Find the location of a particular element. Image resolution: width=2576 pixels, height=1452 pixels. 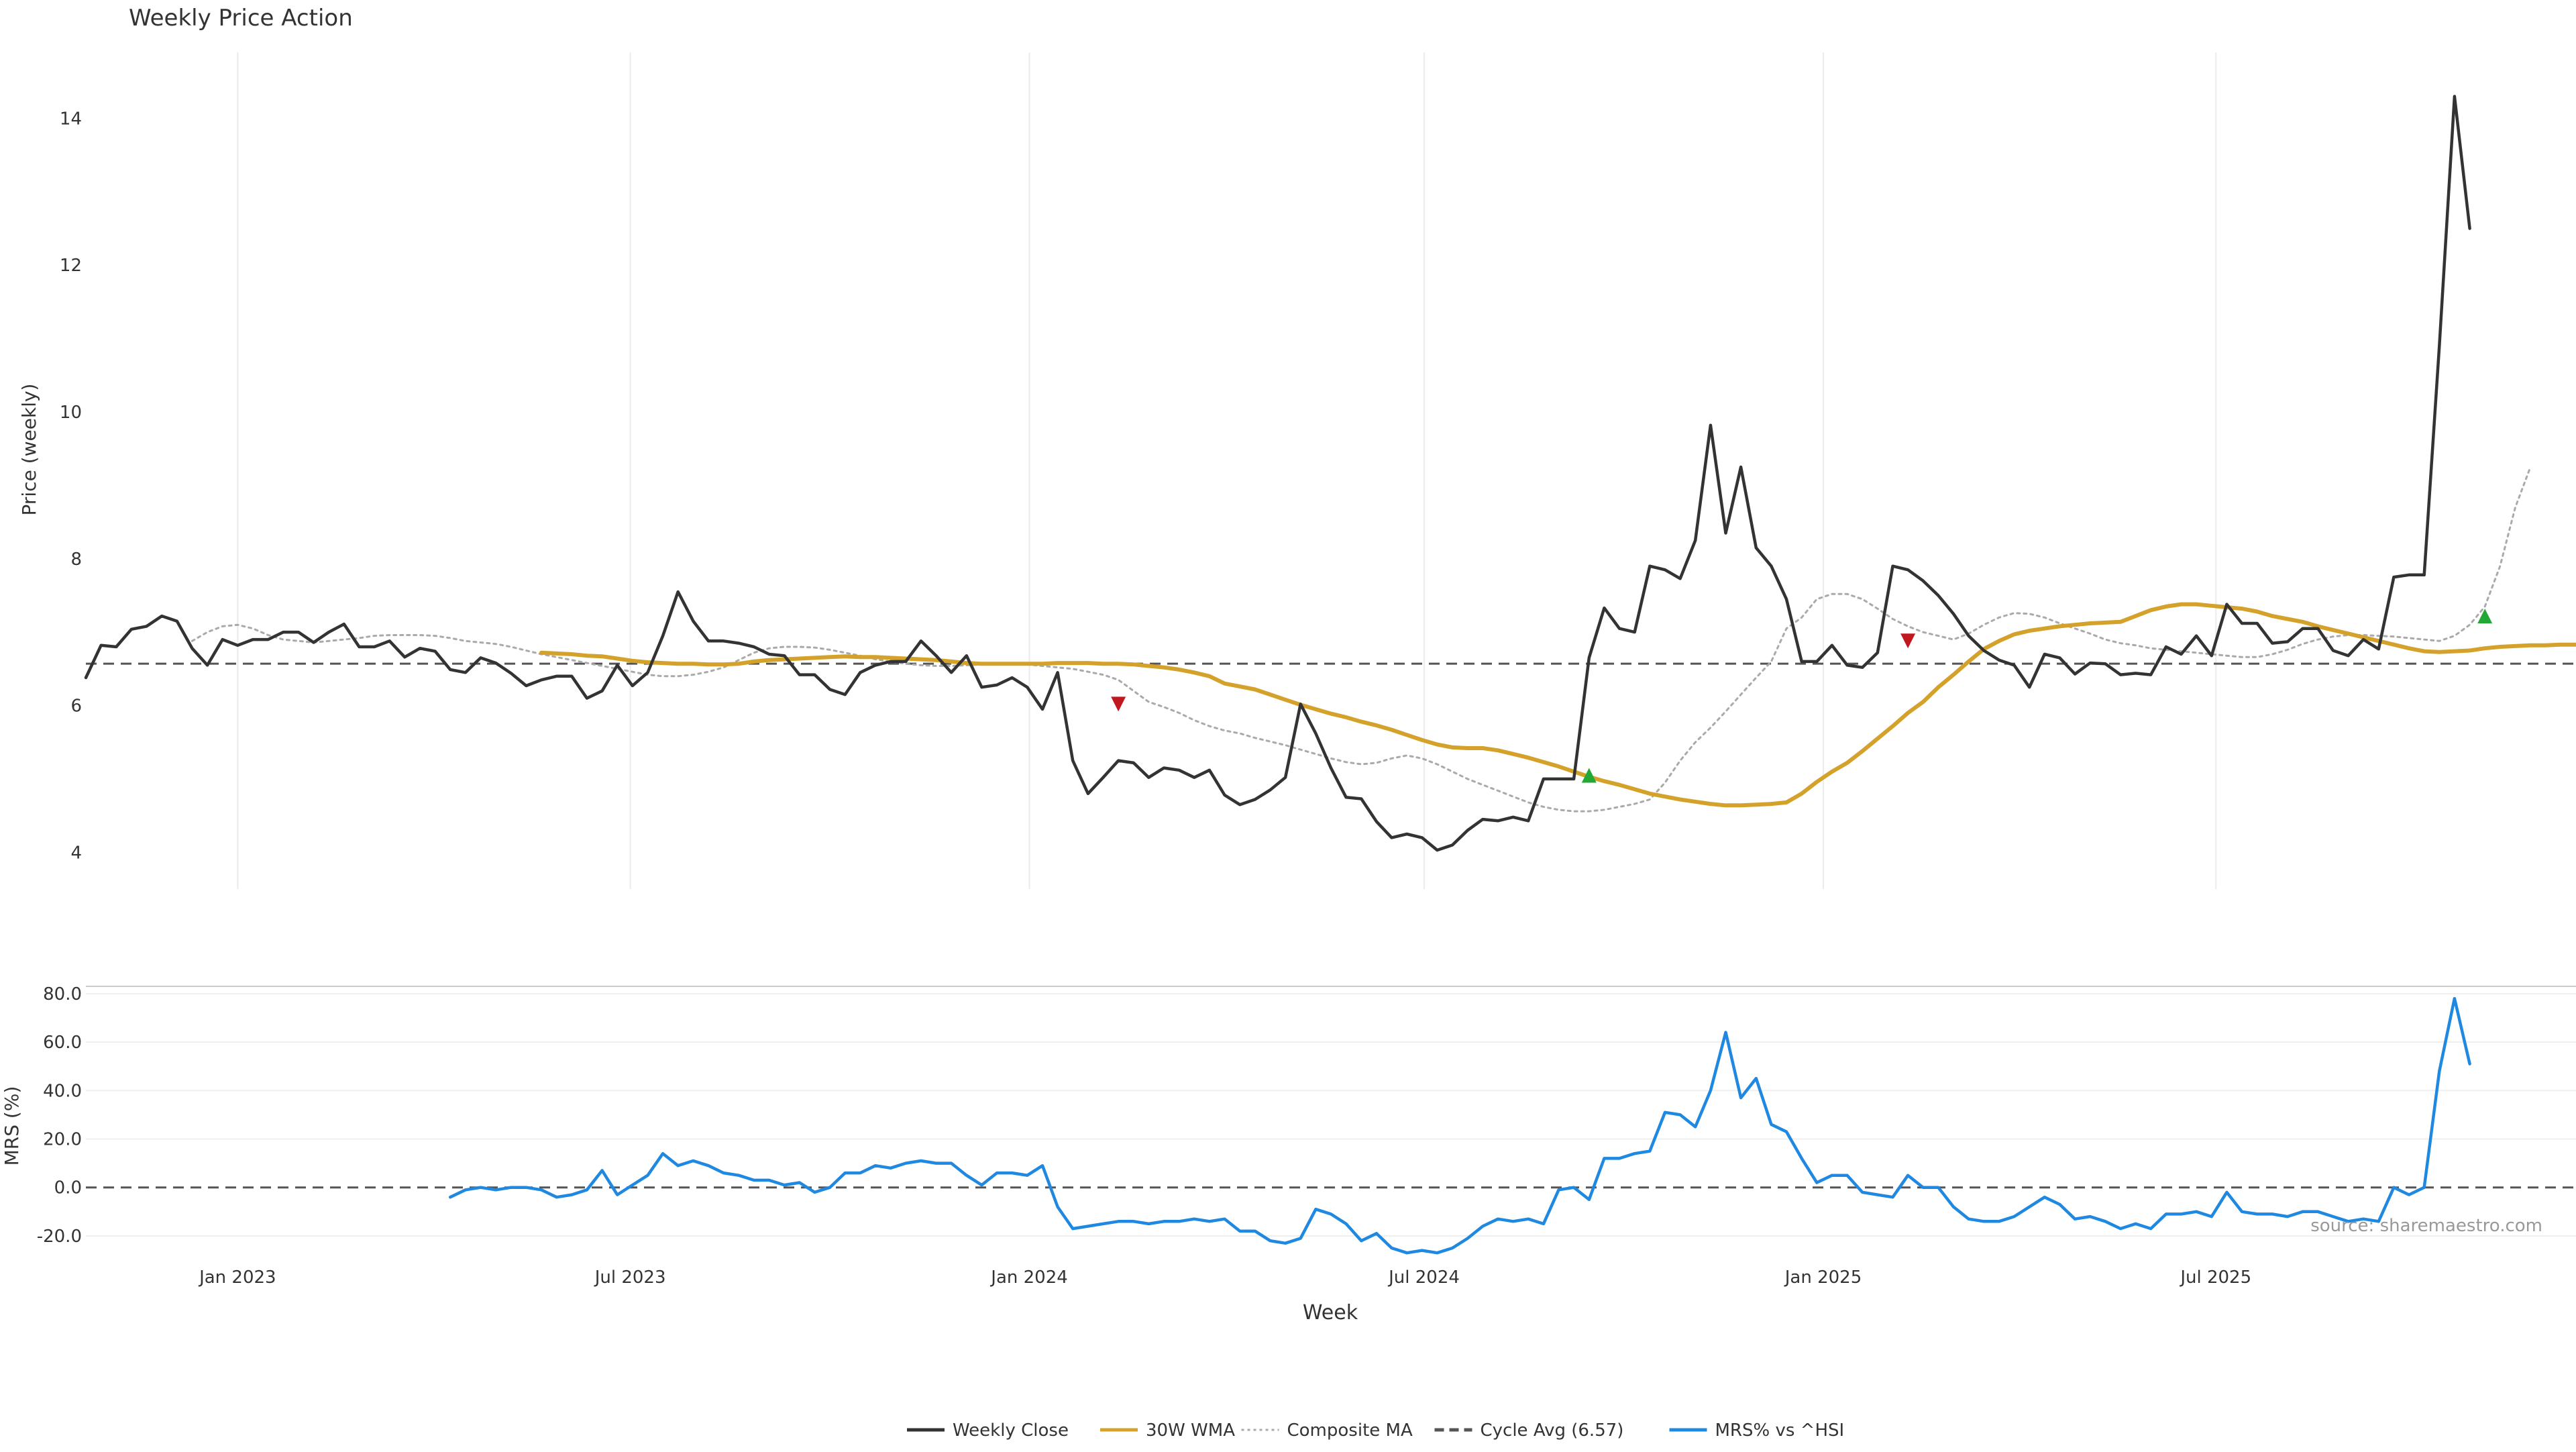

signal-markers is located at coordinates (1802, 696).